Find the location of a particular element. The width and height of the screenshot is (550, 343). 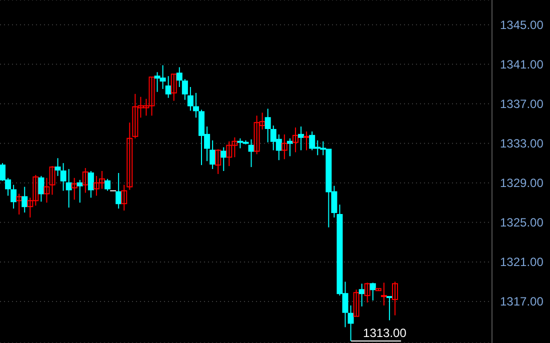

y-tick-label: 1317.00 is located at coordinates (522, 301).